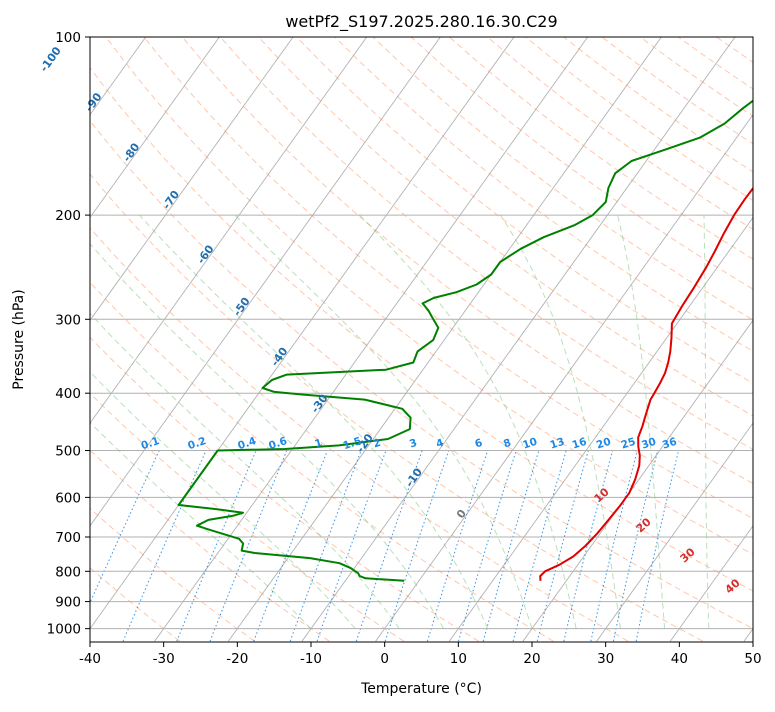  Describe the element at coordinates (384, 659) in the screenshot. I see `x-tick-label: 0` at that location.